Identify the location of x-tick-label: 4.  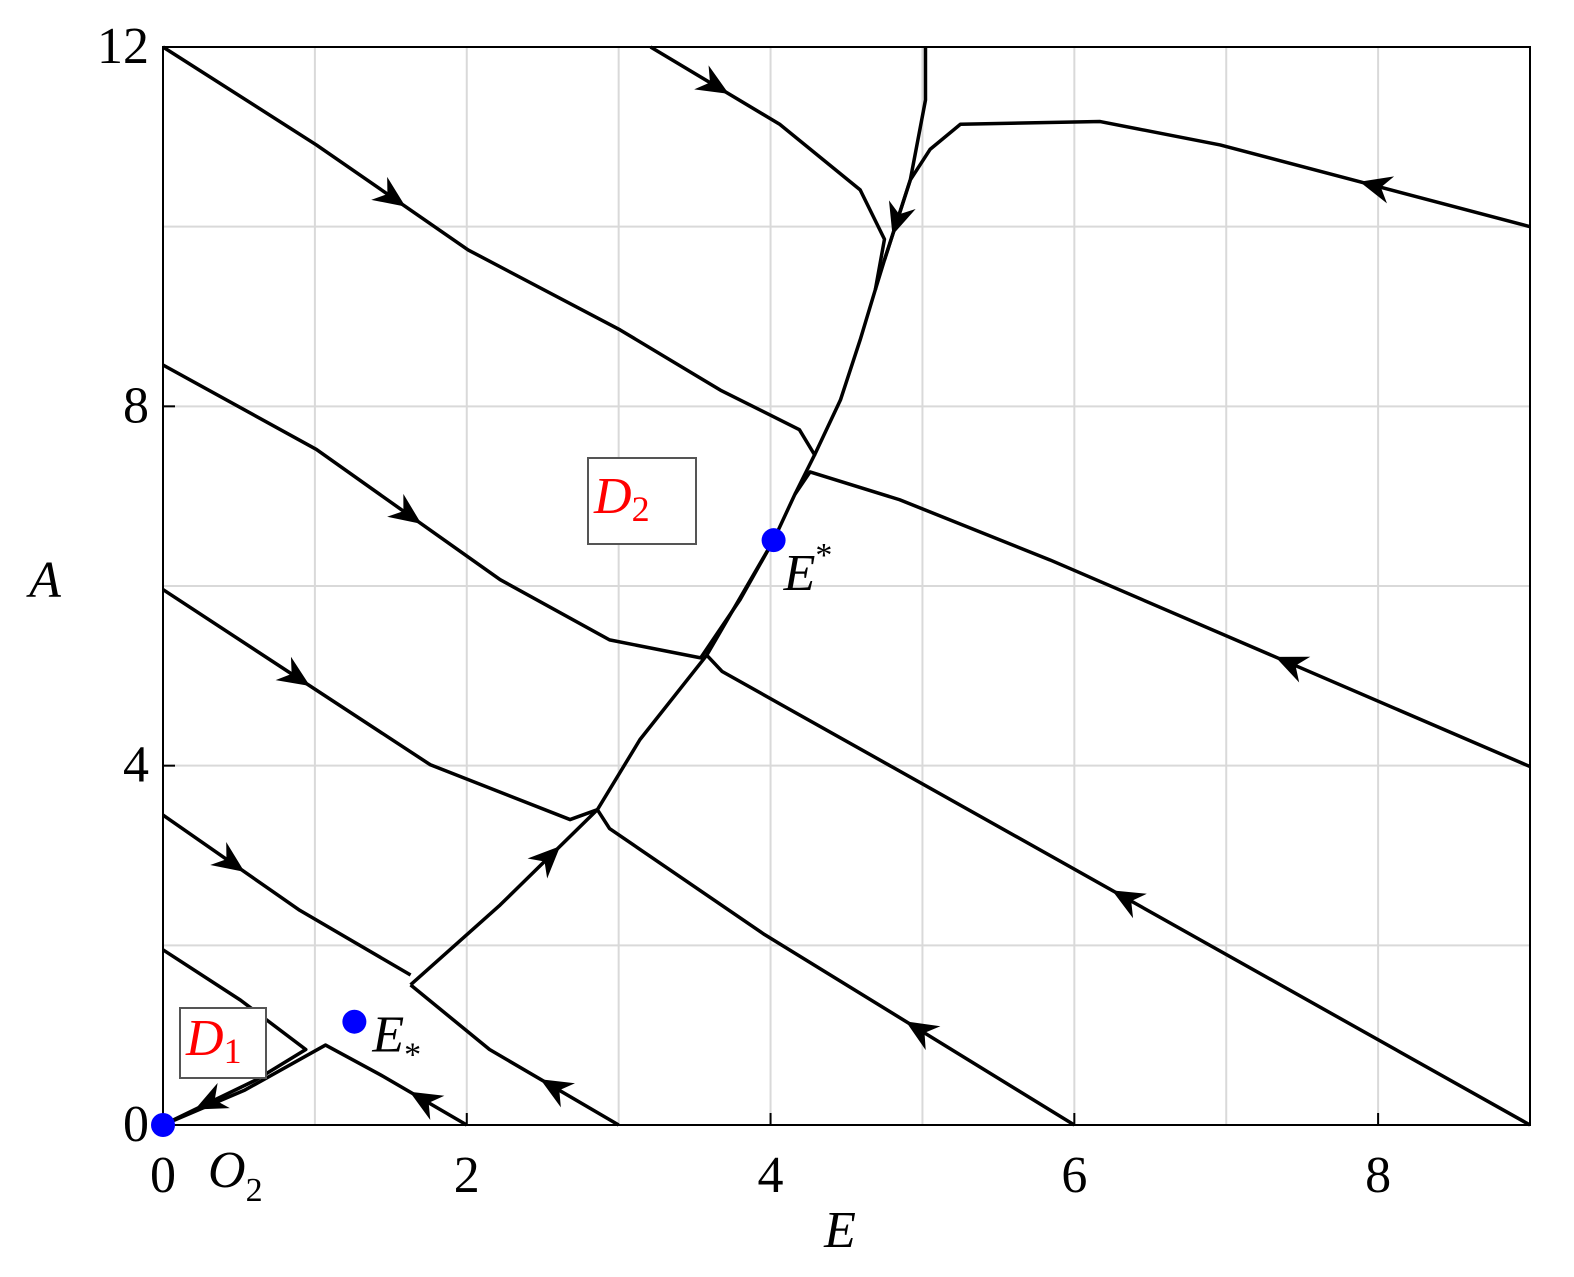
(771, 1175).